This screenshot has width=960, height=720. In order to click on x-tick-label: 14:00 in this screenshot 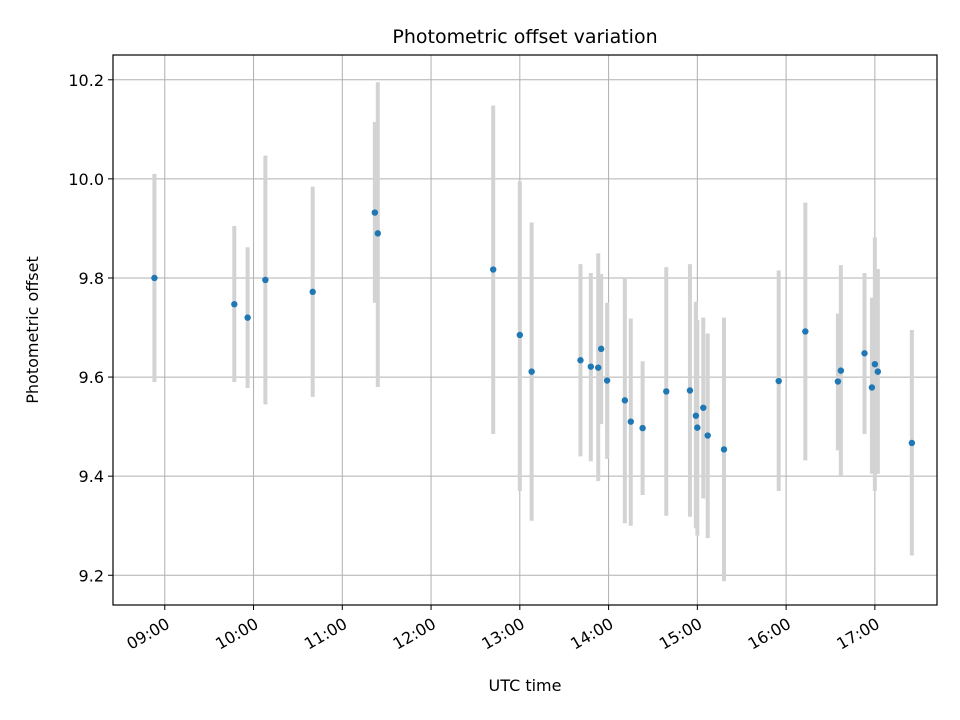, I will do `click(591, 634)`.